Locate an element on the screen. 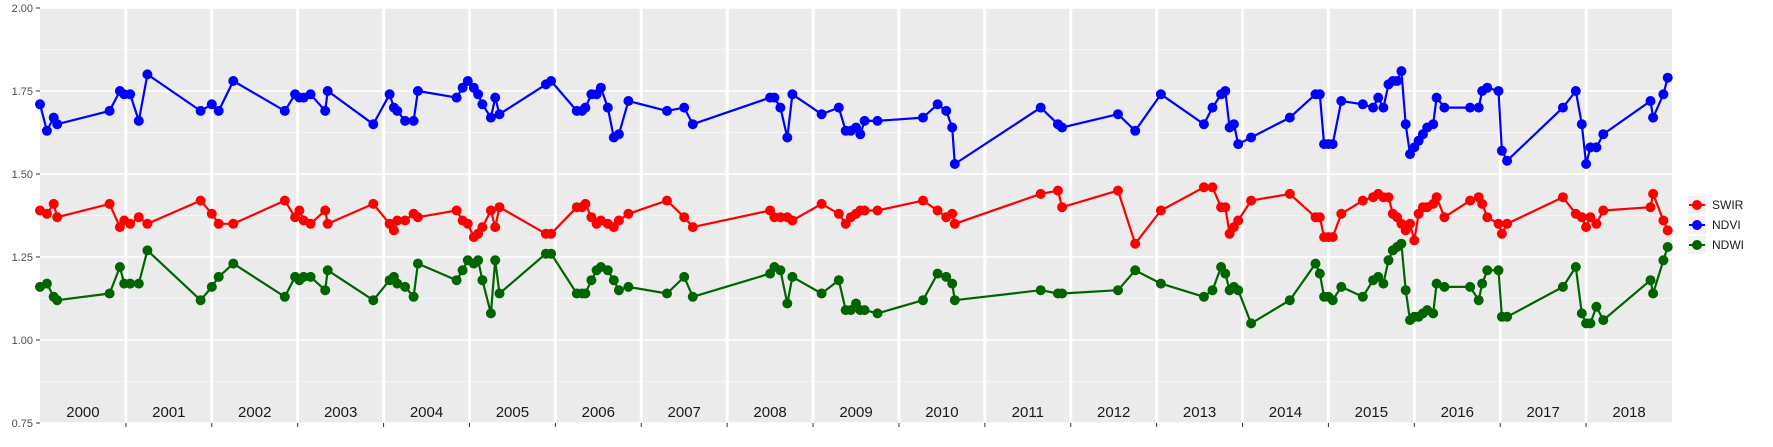 This screenshot has height=447, width=1773. legend: SWIR NDVI NDWI is located at coordinates (1716, 225).